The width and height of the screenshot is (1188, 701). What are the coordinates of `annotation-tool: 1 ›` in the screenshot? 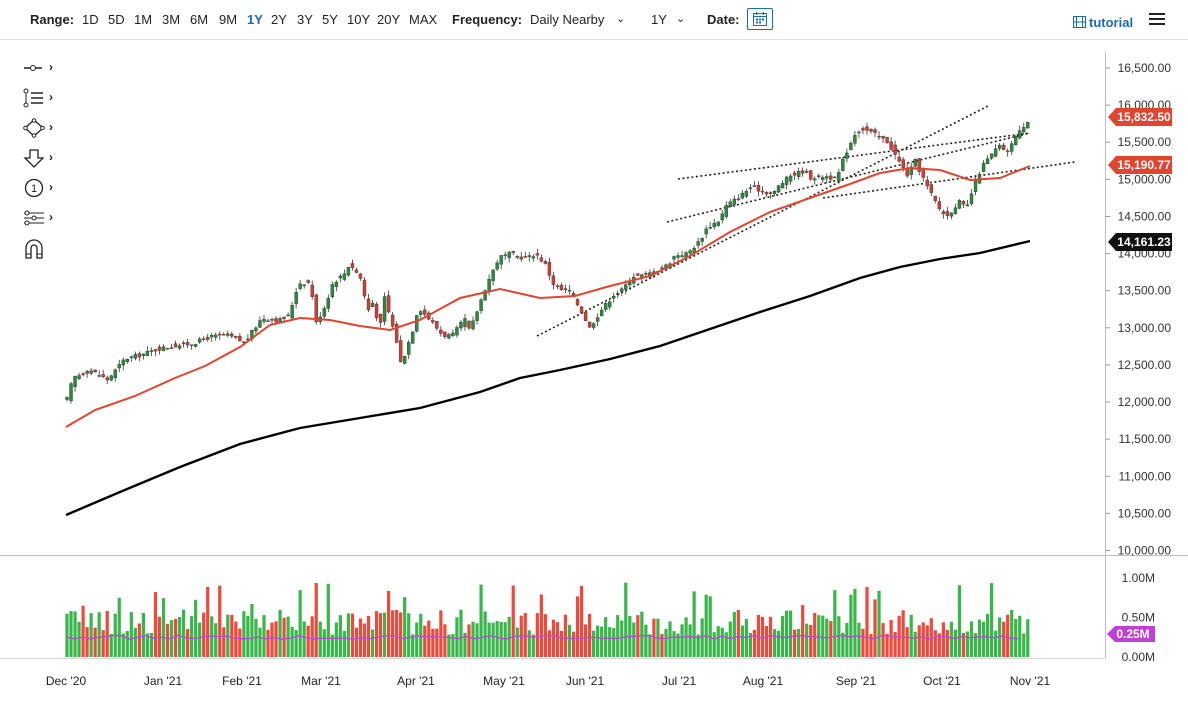 It's located at (41, 189).